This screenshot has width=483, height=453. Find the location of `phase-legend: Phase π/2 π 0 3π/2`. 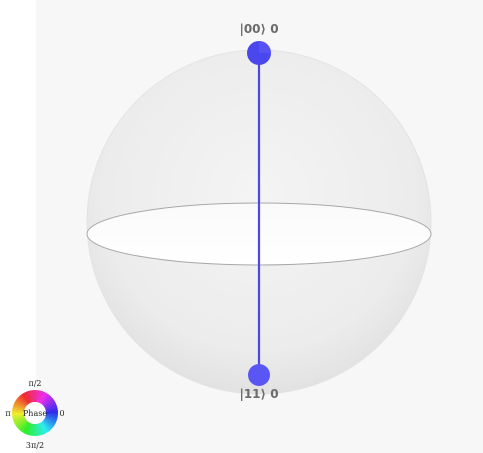

phase-legend: Phase π/2 π 0 3π/2 is located at coordinates (34, 414).